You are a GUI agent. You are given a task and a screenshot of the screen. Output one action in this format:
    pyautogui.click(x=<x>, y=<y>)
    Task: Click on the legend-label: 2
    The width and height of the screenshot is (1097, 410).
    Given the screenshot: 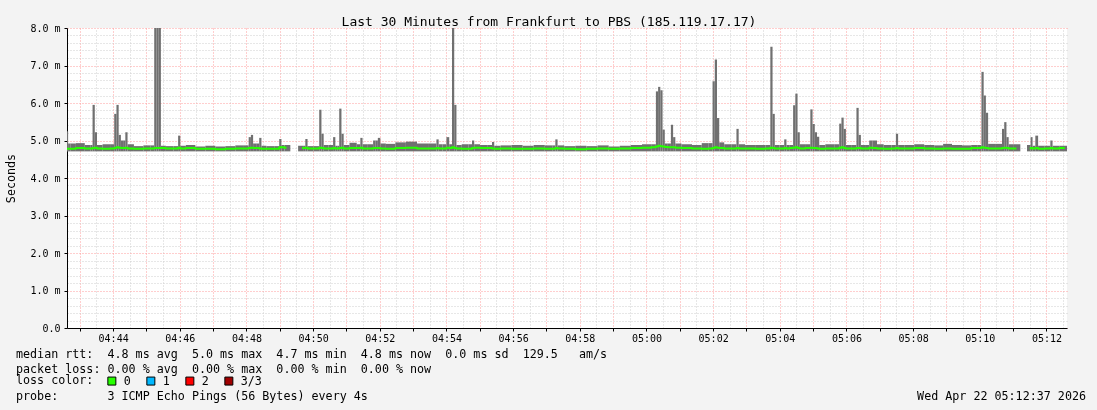 What is the action you would take?
    pyautogui.click(x=205, y=381)
    